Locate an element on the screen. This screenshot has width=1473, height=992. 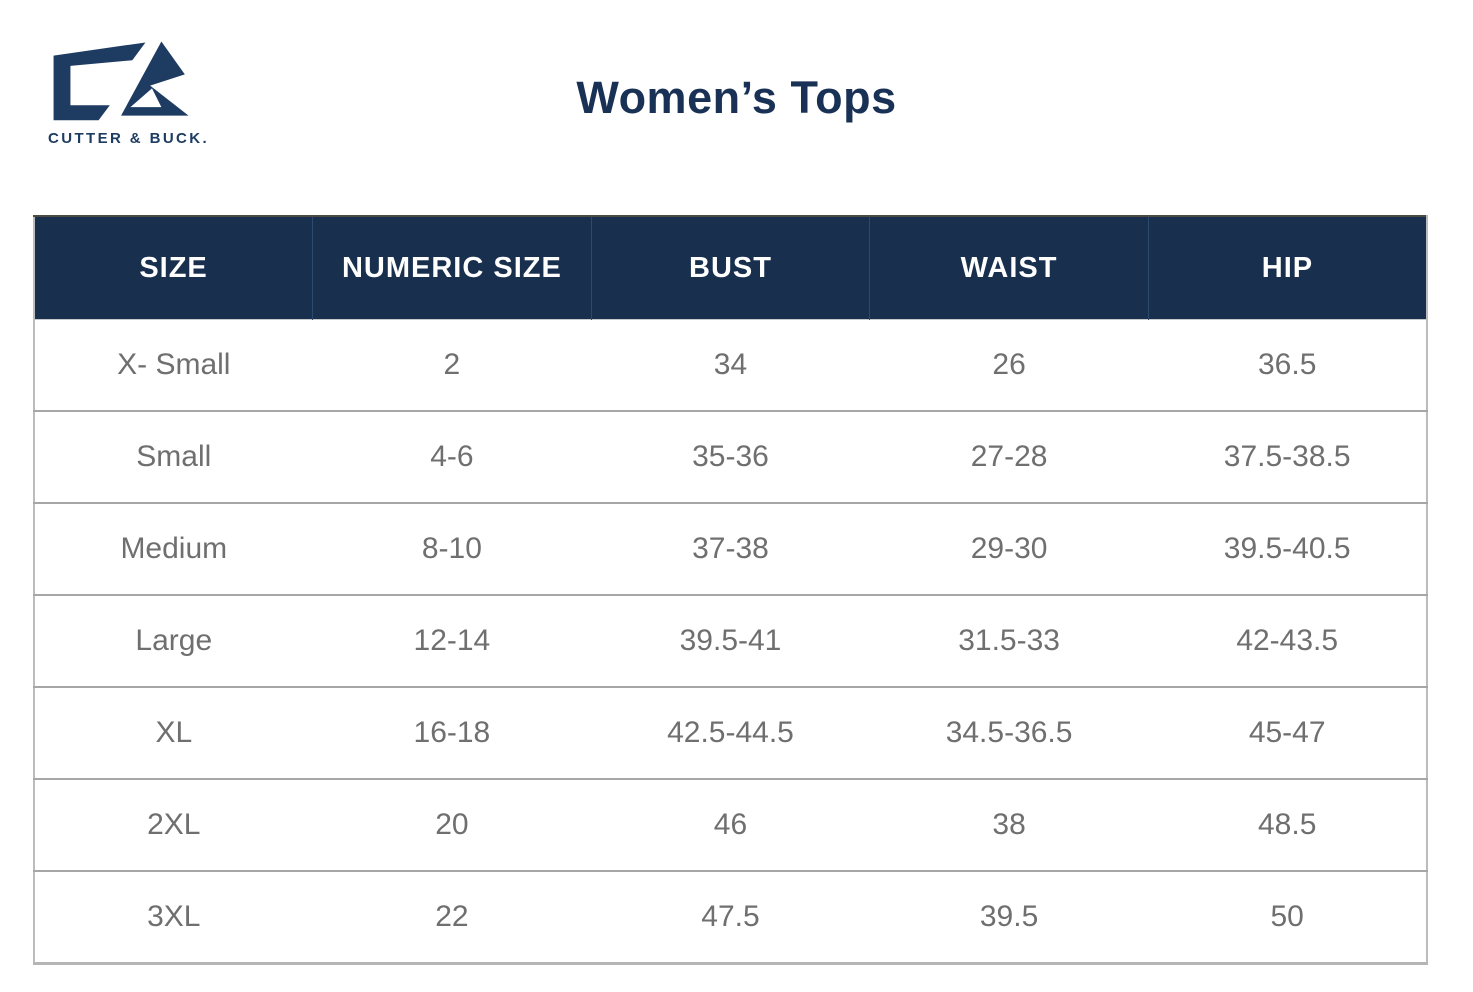
table-cell: 42.5-44.5 is located at coordinates (730, 733).